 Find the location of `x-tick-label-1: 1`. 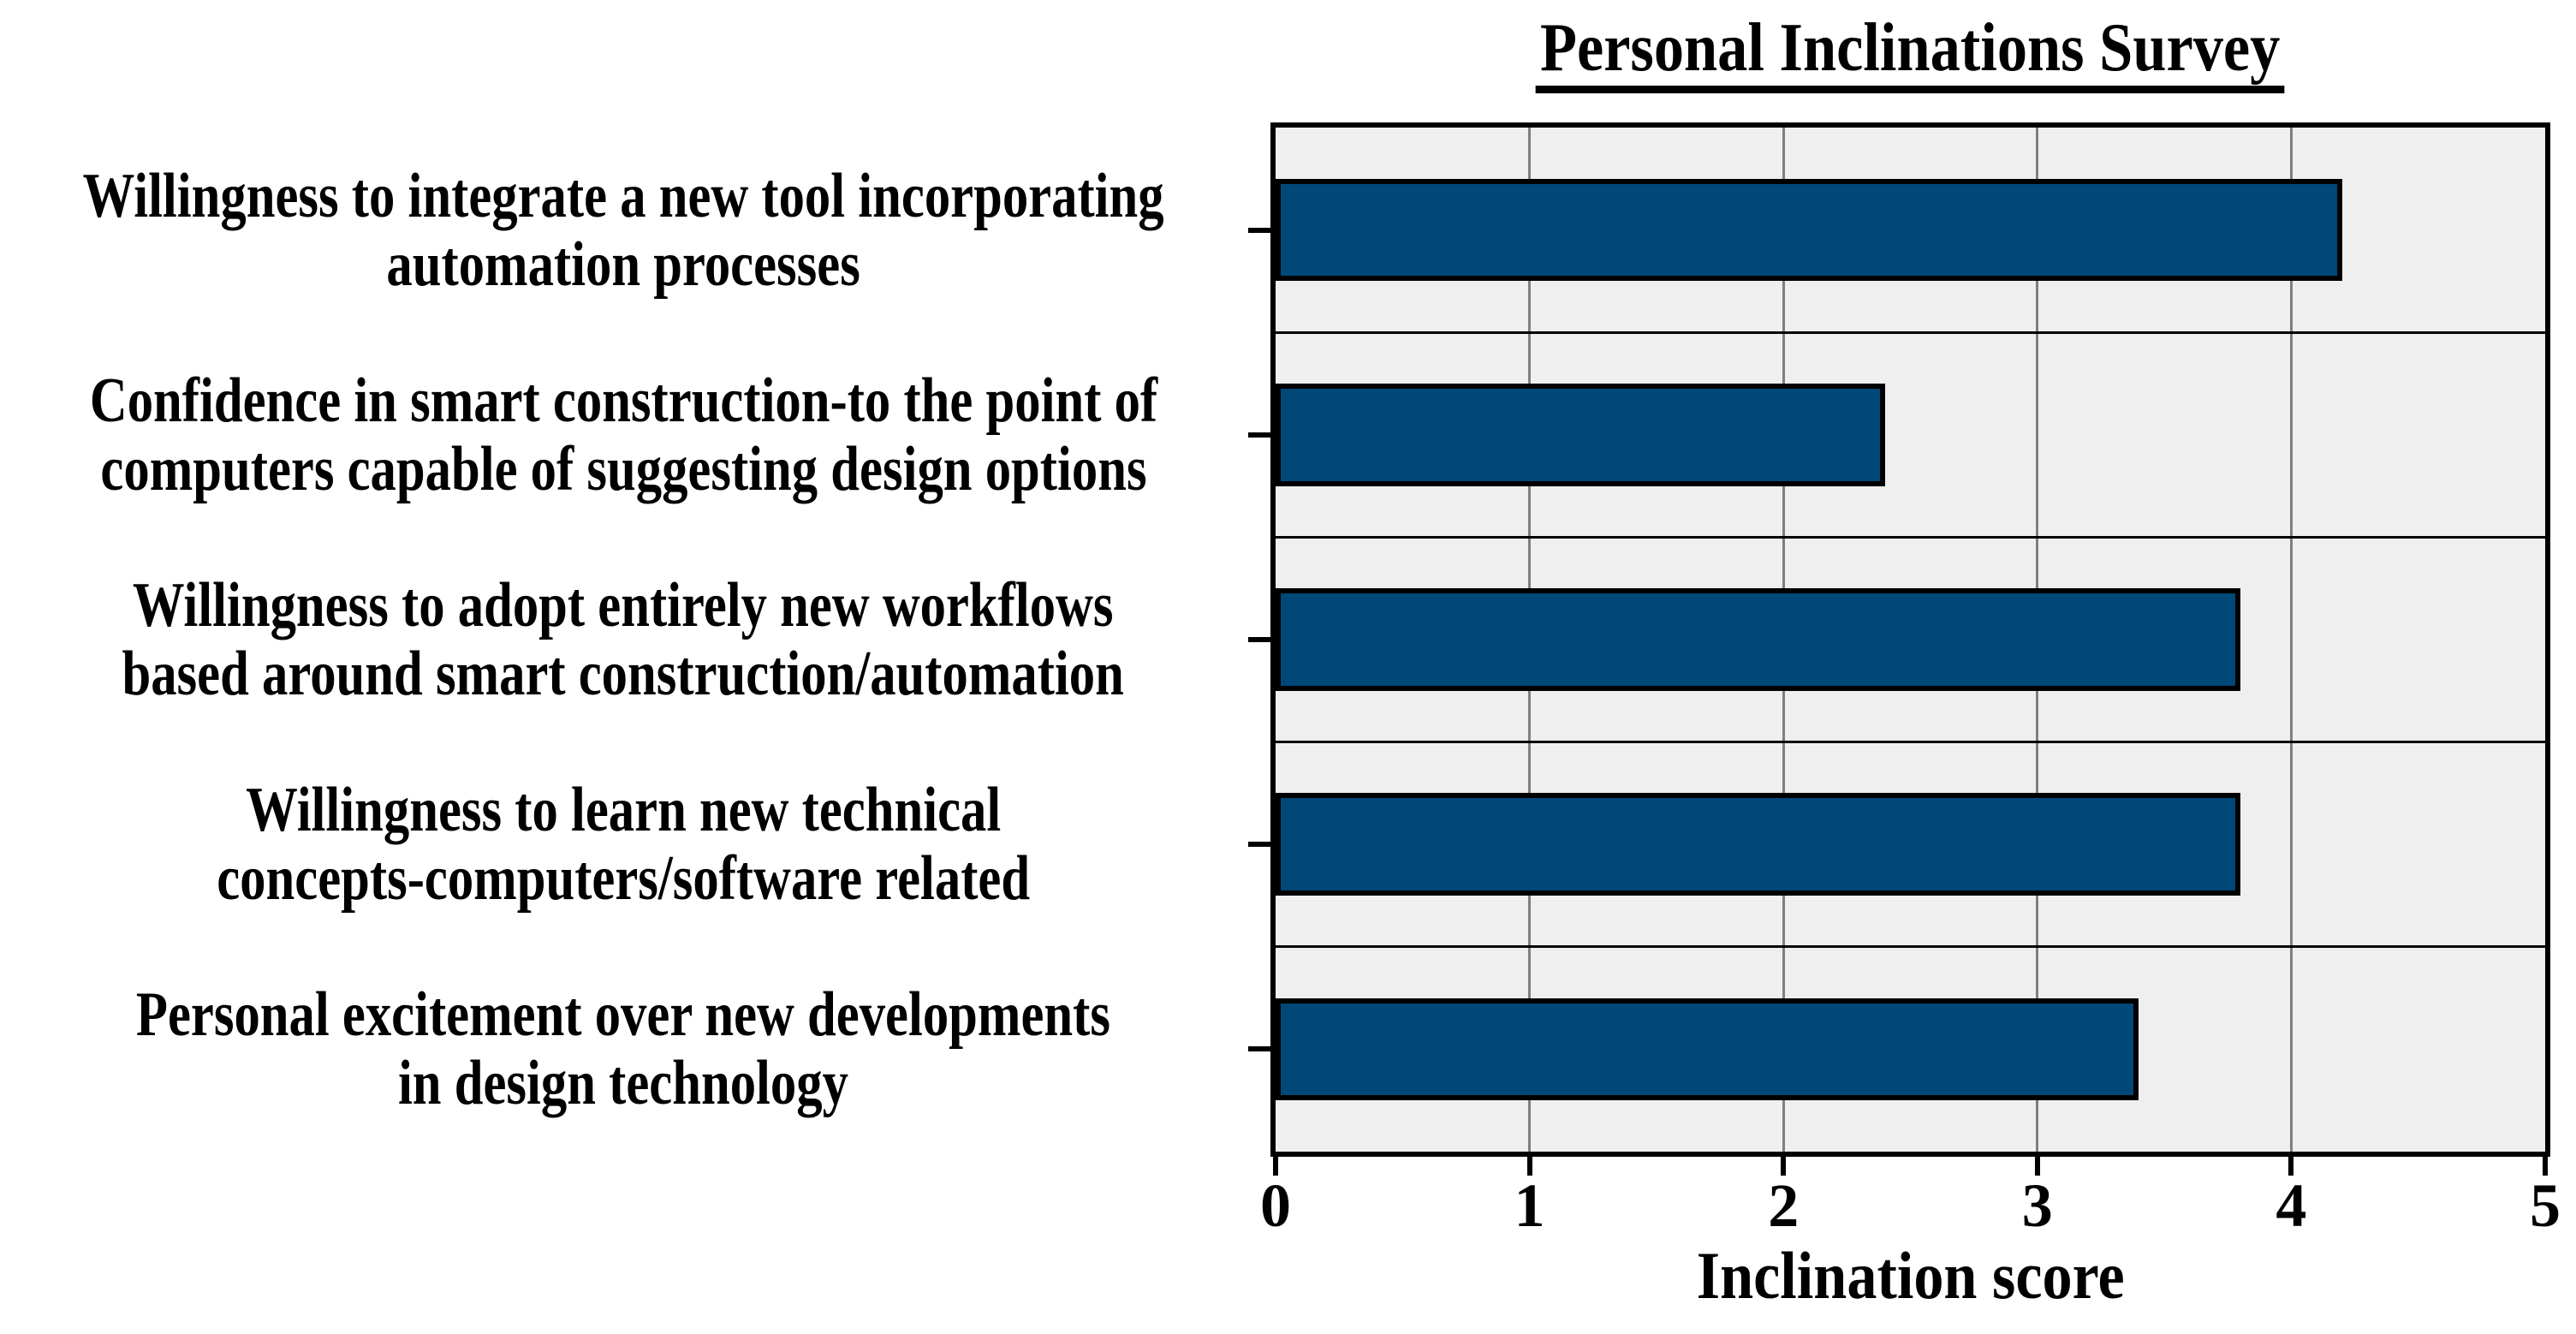

x-tick-label-1: 1 is located at coordinates (1530, 1205).